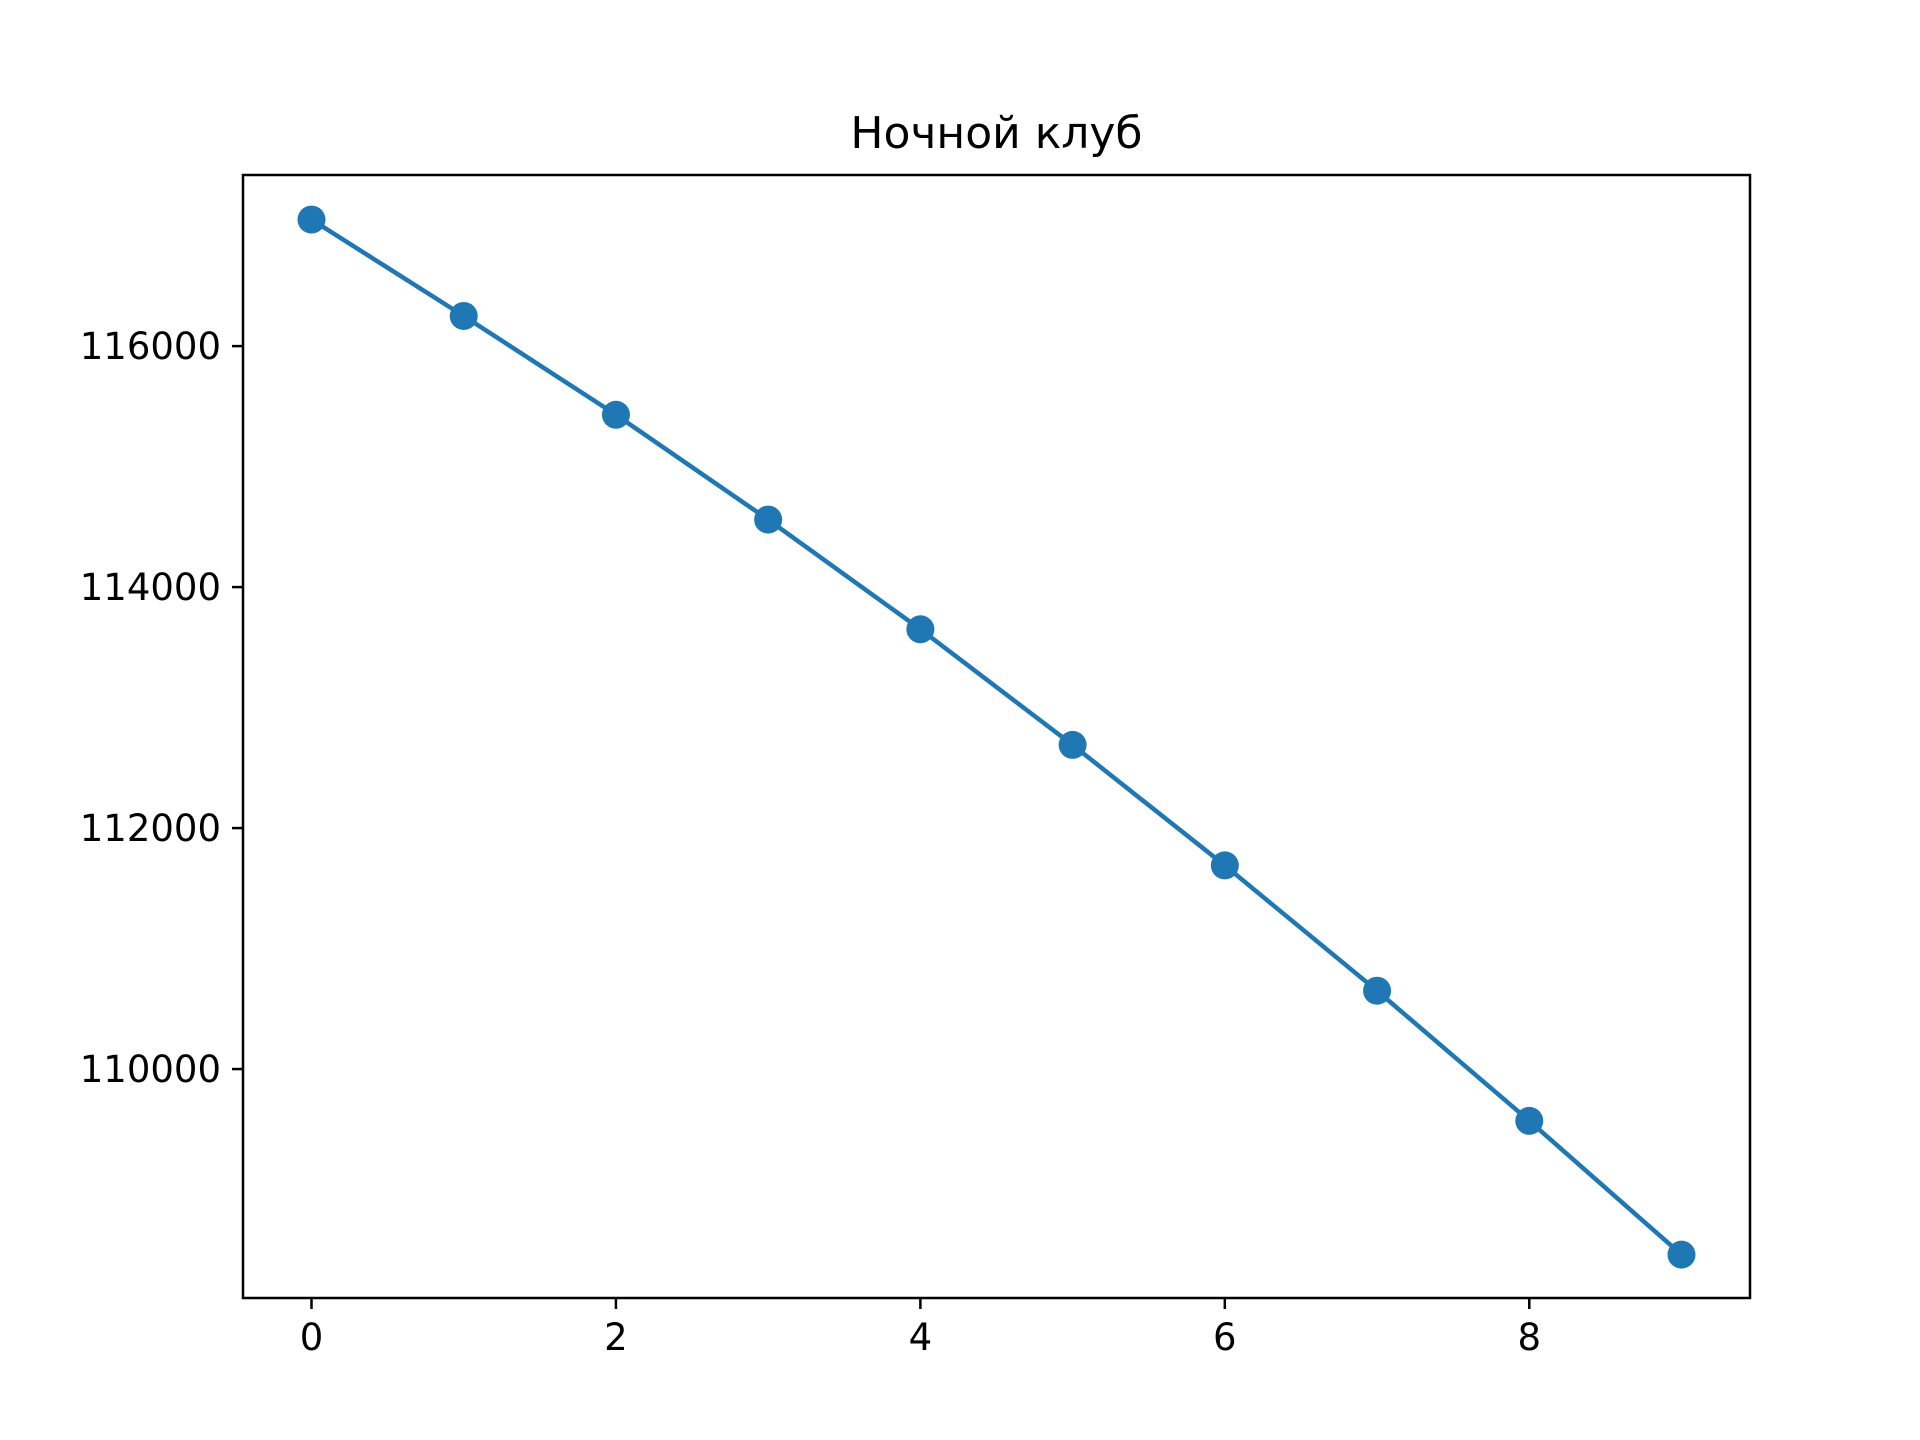 This screenshot has width=1920, height=1440. I want to click on x-tick-label: 6, so click(1225, 1337).